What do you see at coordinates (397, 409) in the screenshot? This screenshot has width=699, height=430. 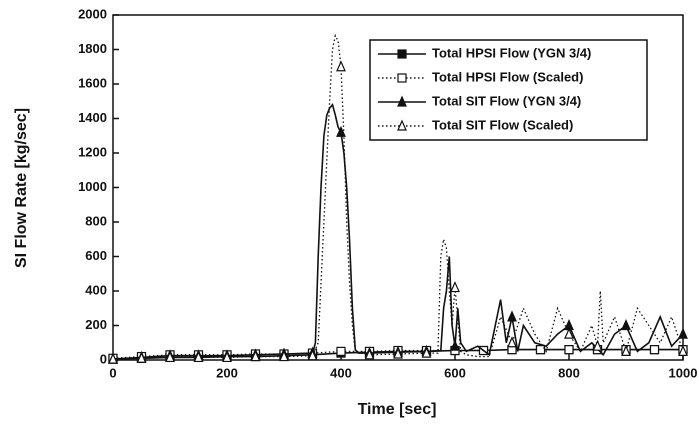 I see `x-axis-label: Time [sec]` at bounding box center [397, 409].